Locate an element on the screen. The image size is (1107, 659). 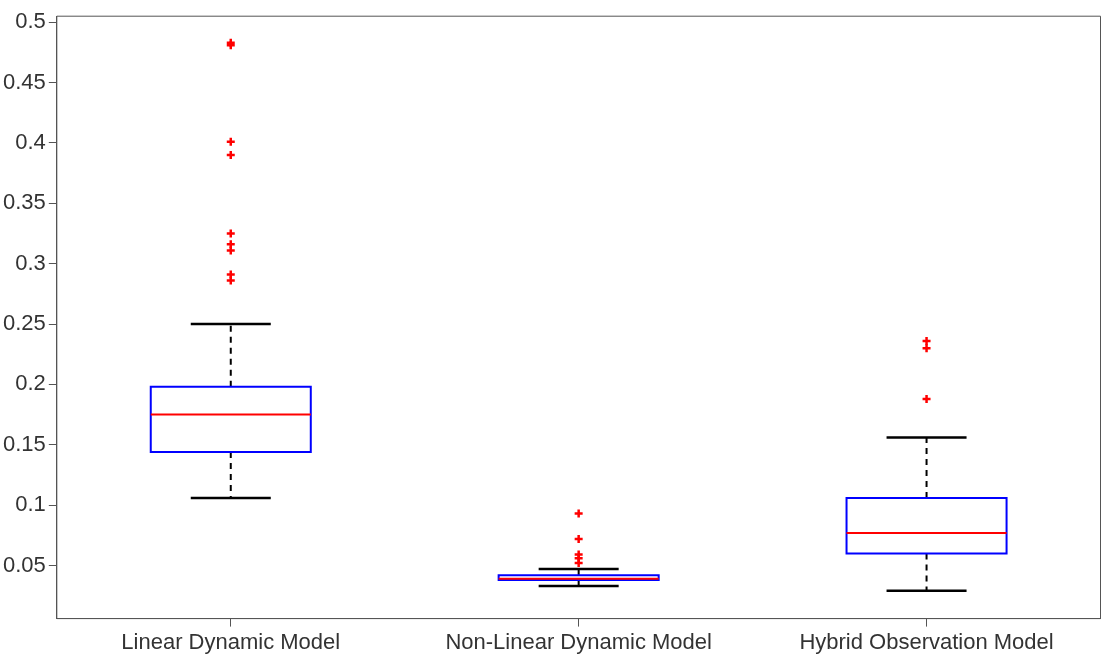
y-tick-label: 0.5 is located at coordinates (30, 21).